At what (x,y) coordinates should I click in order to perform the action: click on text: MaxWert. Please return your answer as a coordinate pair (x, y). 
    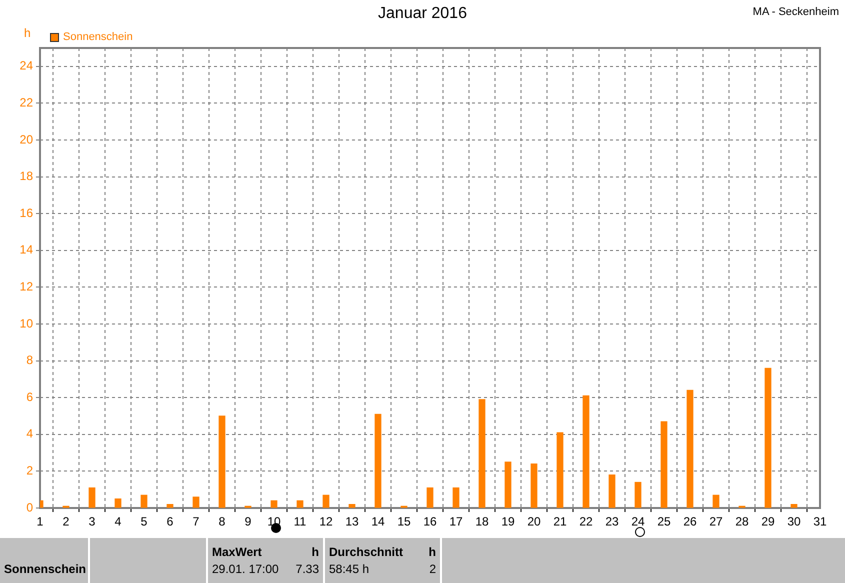
    Looking at the image, I should click on (237, 552).